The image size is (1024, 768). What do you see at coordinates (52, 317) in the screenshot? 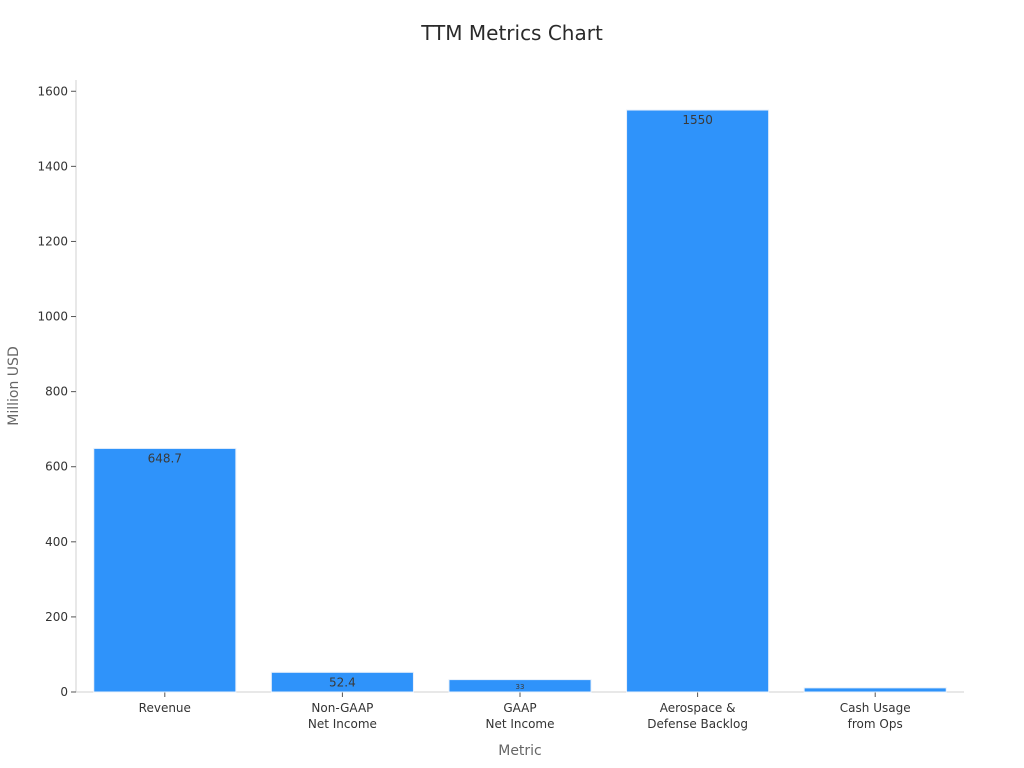
I see `y-tick-label: 1000` at bounding box center [52, 317].